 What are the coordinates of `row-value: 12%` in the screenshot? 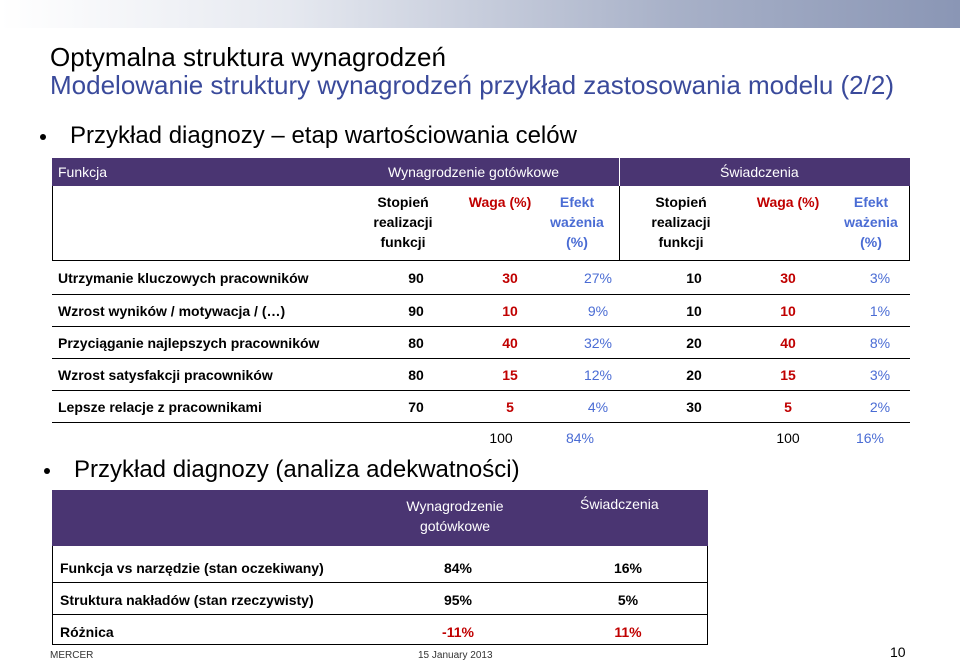 It's located at (598, 375).